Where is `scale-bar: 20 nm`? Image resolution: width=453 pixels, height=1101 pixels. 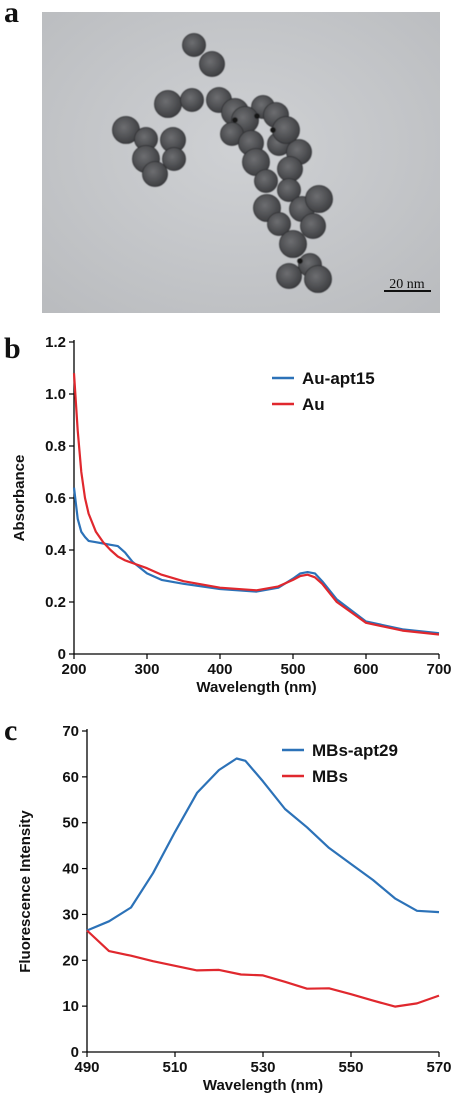 scale-bar: 20 nm is located at coordinates (407, 284).